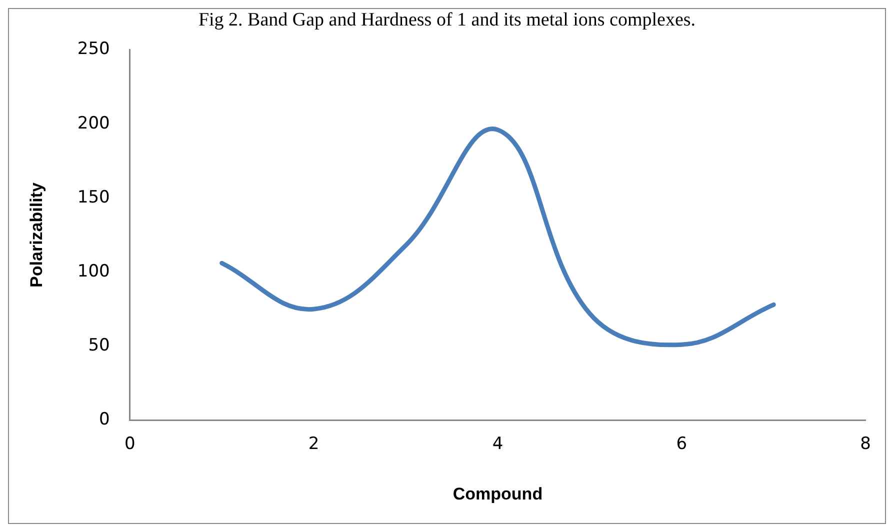  What do you see at coordinates (866, 444) in the screenshot?
I see `x-tick-label: 8` at bounding box center [866, 444].